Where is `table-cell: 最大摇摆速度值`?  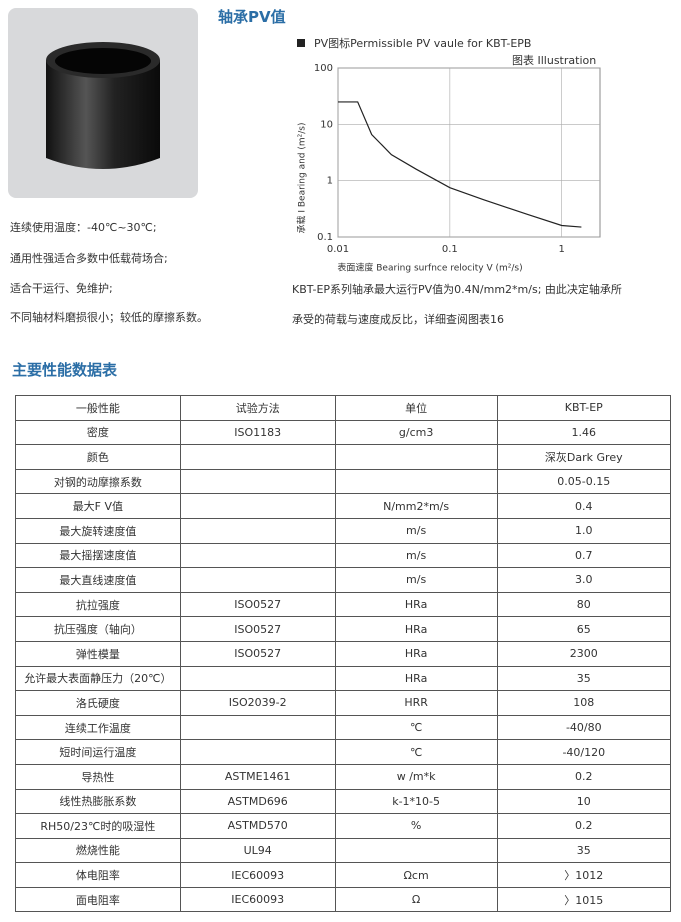
table-cell: 最大摇摆速度值 is located at coordinates (98, 555).